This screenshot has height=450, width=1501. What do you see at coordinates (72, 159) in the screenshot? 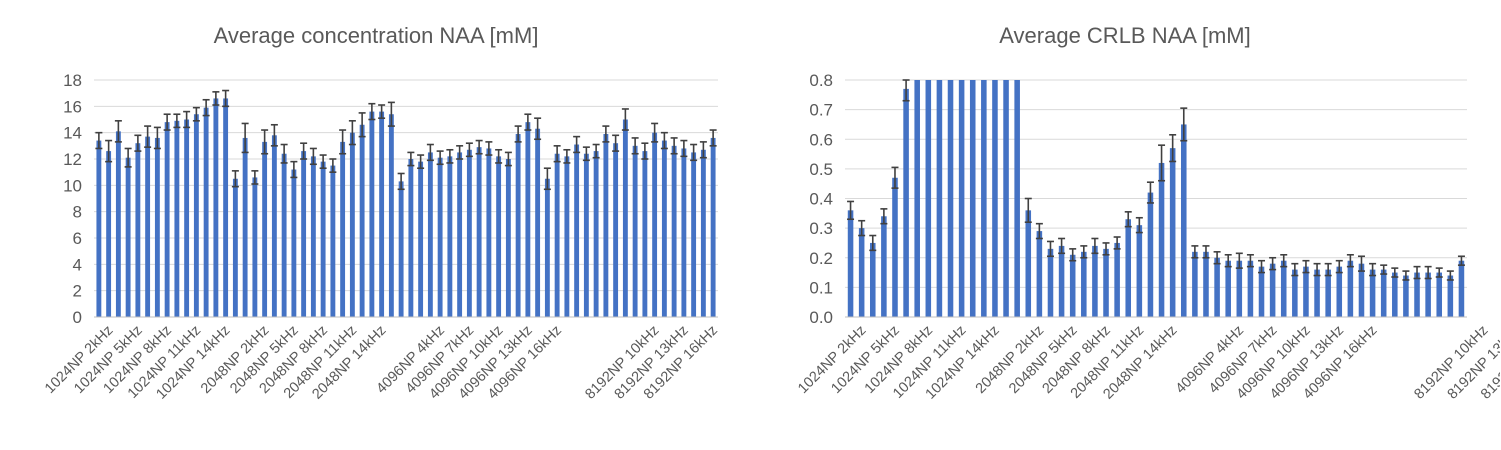
I see `y-tick-label: 12` at bounding box center [72, 159].